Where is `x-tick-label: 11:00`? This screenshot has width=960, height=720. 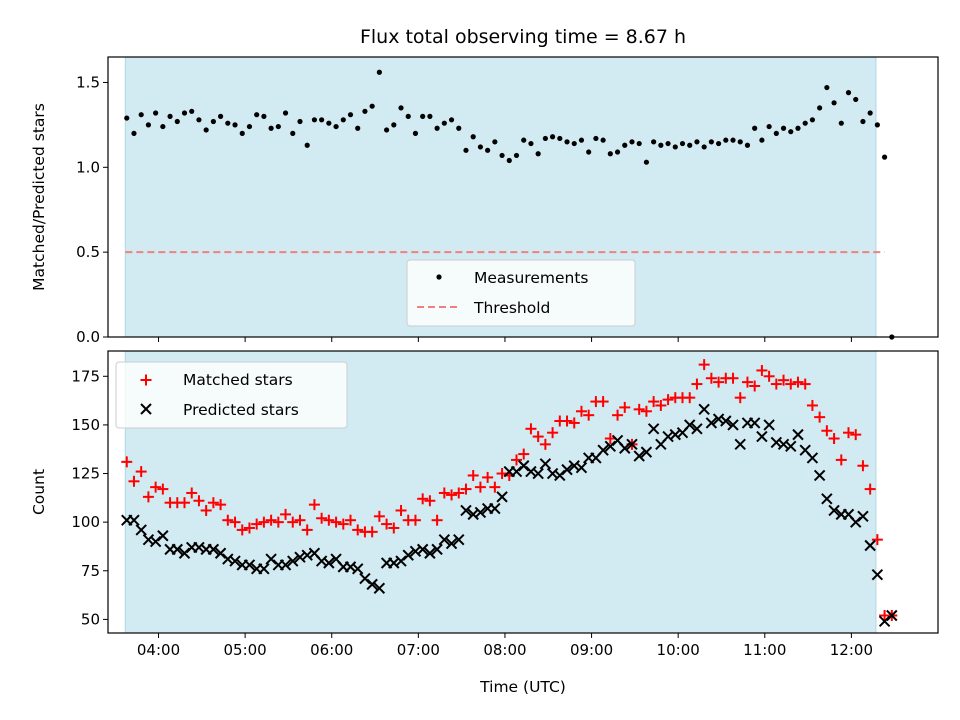
x-tick-label: 11:00 is located at coordinates (764, 650).